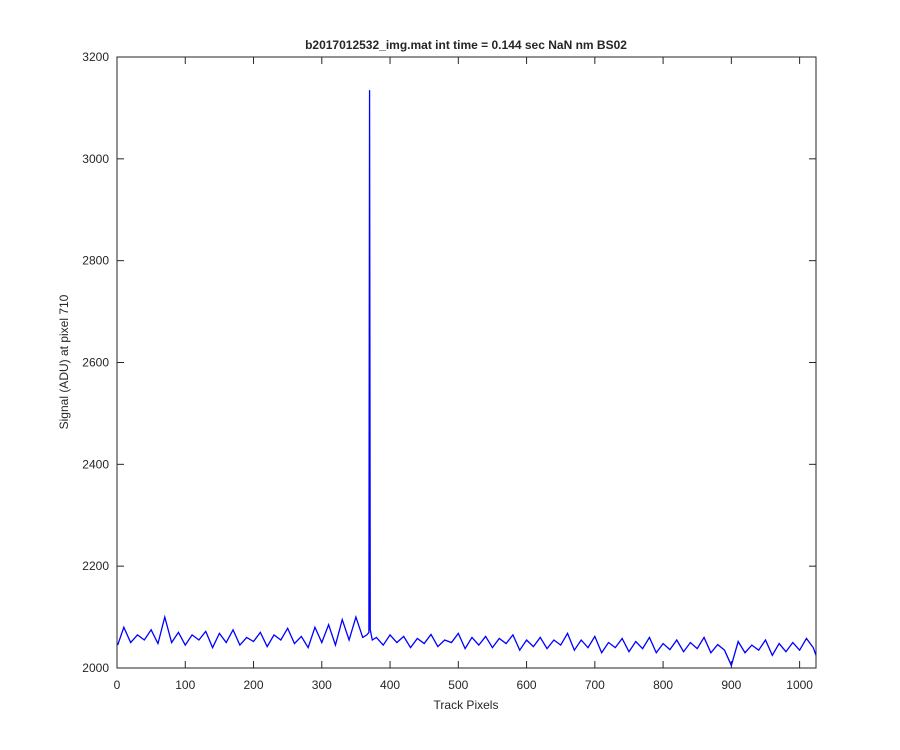 This screenshot has width=900, height=750. What do you see at coordinates (458, 685) in the screenshot?
I see `x-tick-label: 500` at bounding box center [458, 685].